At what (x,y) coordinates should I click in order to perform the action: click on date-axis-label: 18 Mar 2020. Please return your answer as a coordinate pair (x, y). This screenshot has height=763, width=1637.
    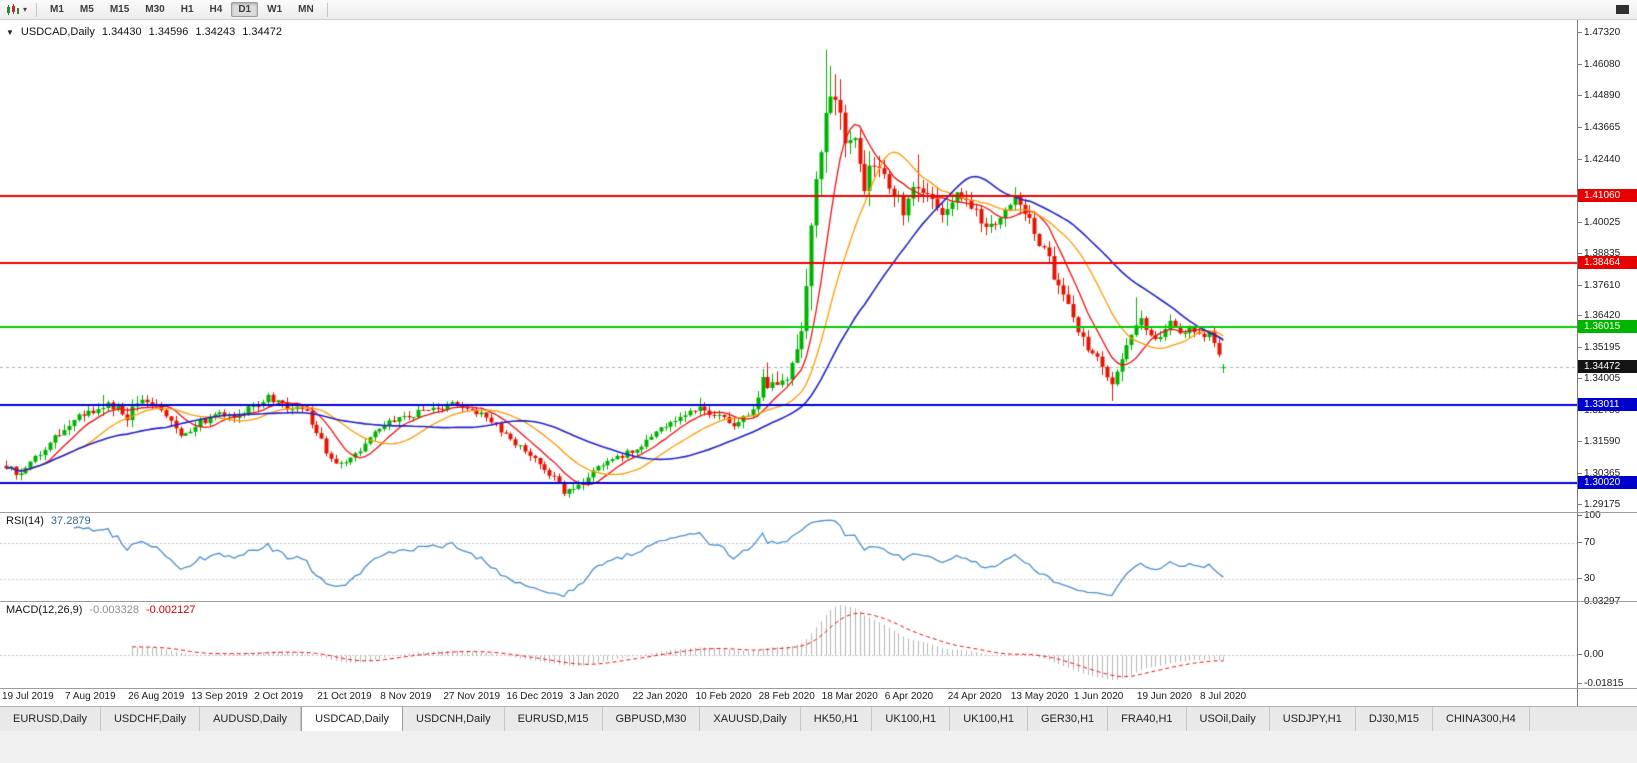
    Looking at the image, I should click on (849, 696).